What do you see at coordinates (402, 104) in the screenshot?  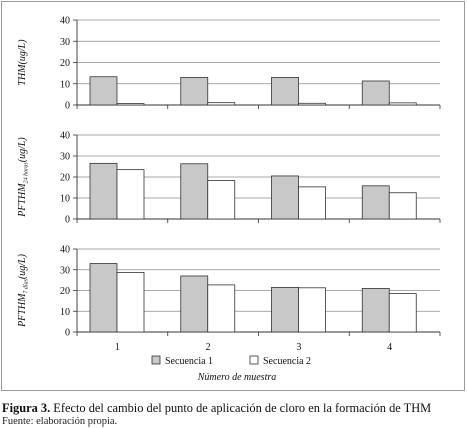 I see `bar-p1-s2-c4` at bounding box center [402, 104].